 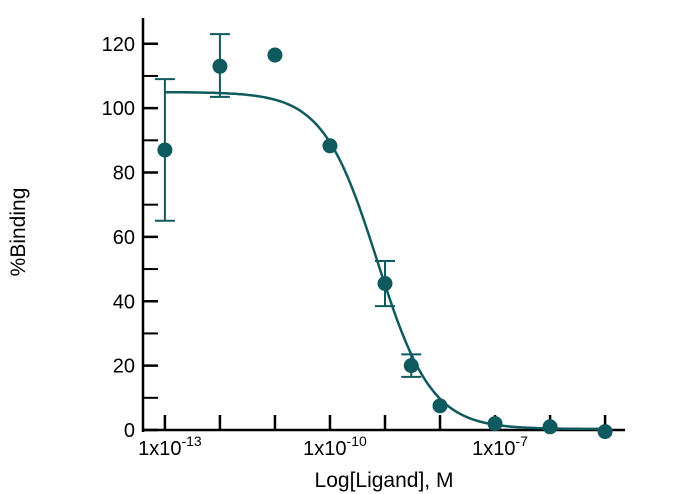 I want to click on x-tick-label: 1x10⁻¹³, so click(x=170, y=446).